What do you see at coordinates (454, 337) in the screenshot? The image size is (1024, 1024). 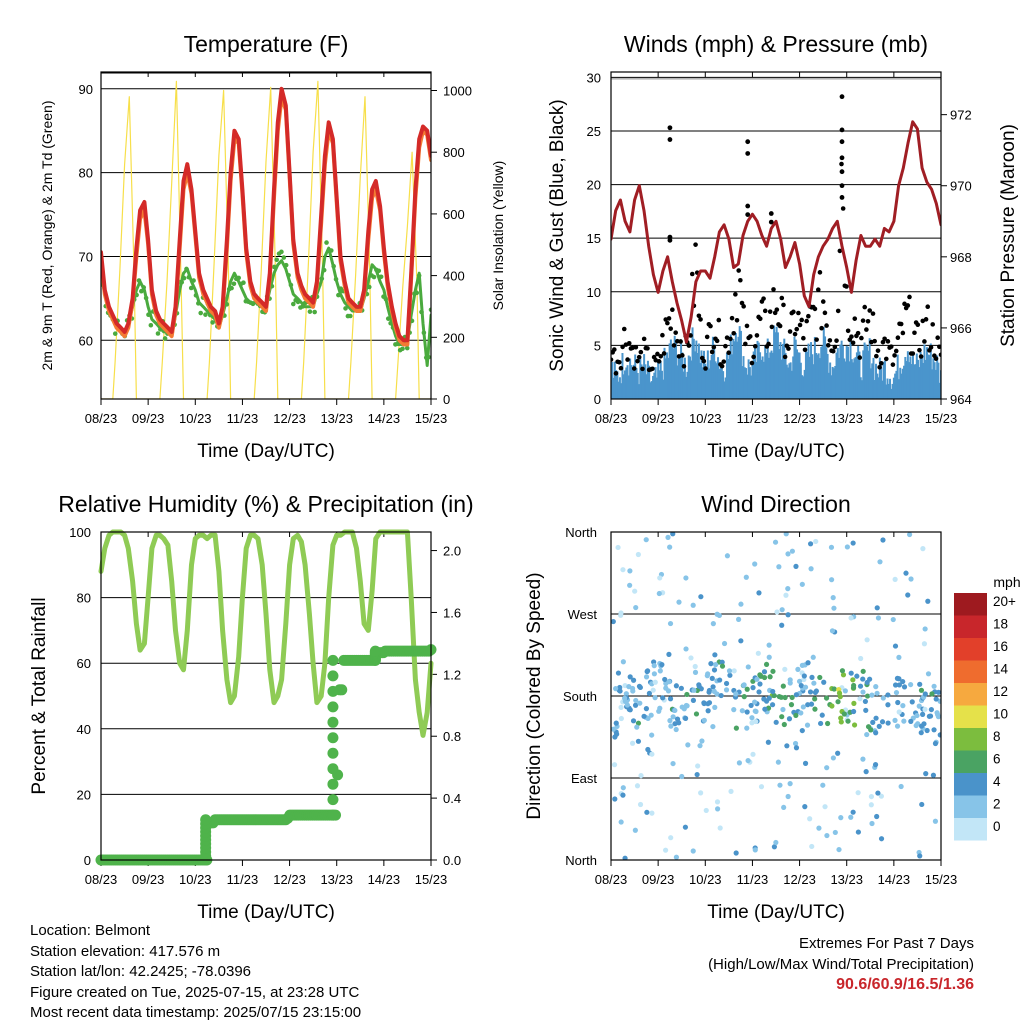 I see `y-right-tick-label: 200` at bounding box center [454, 337].